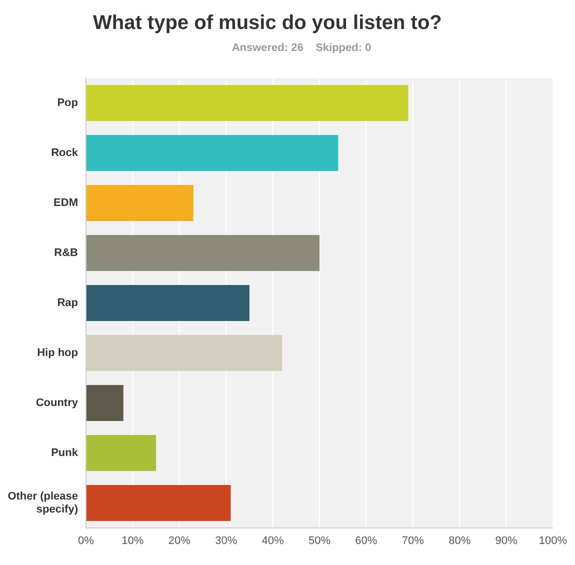  What do you see at coordinates (66, 203) in the screenshot?
I see `y-tick-label: EDM` at bounding box center [66, 203].